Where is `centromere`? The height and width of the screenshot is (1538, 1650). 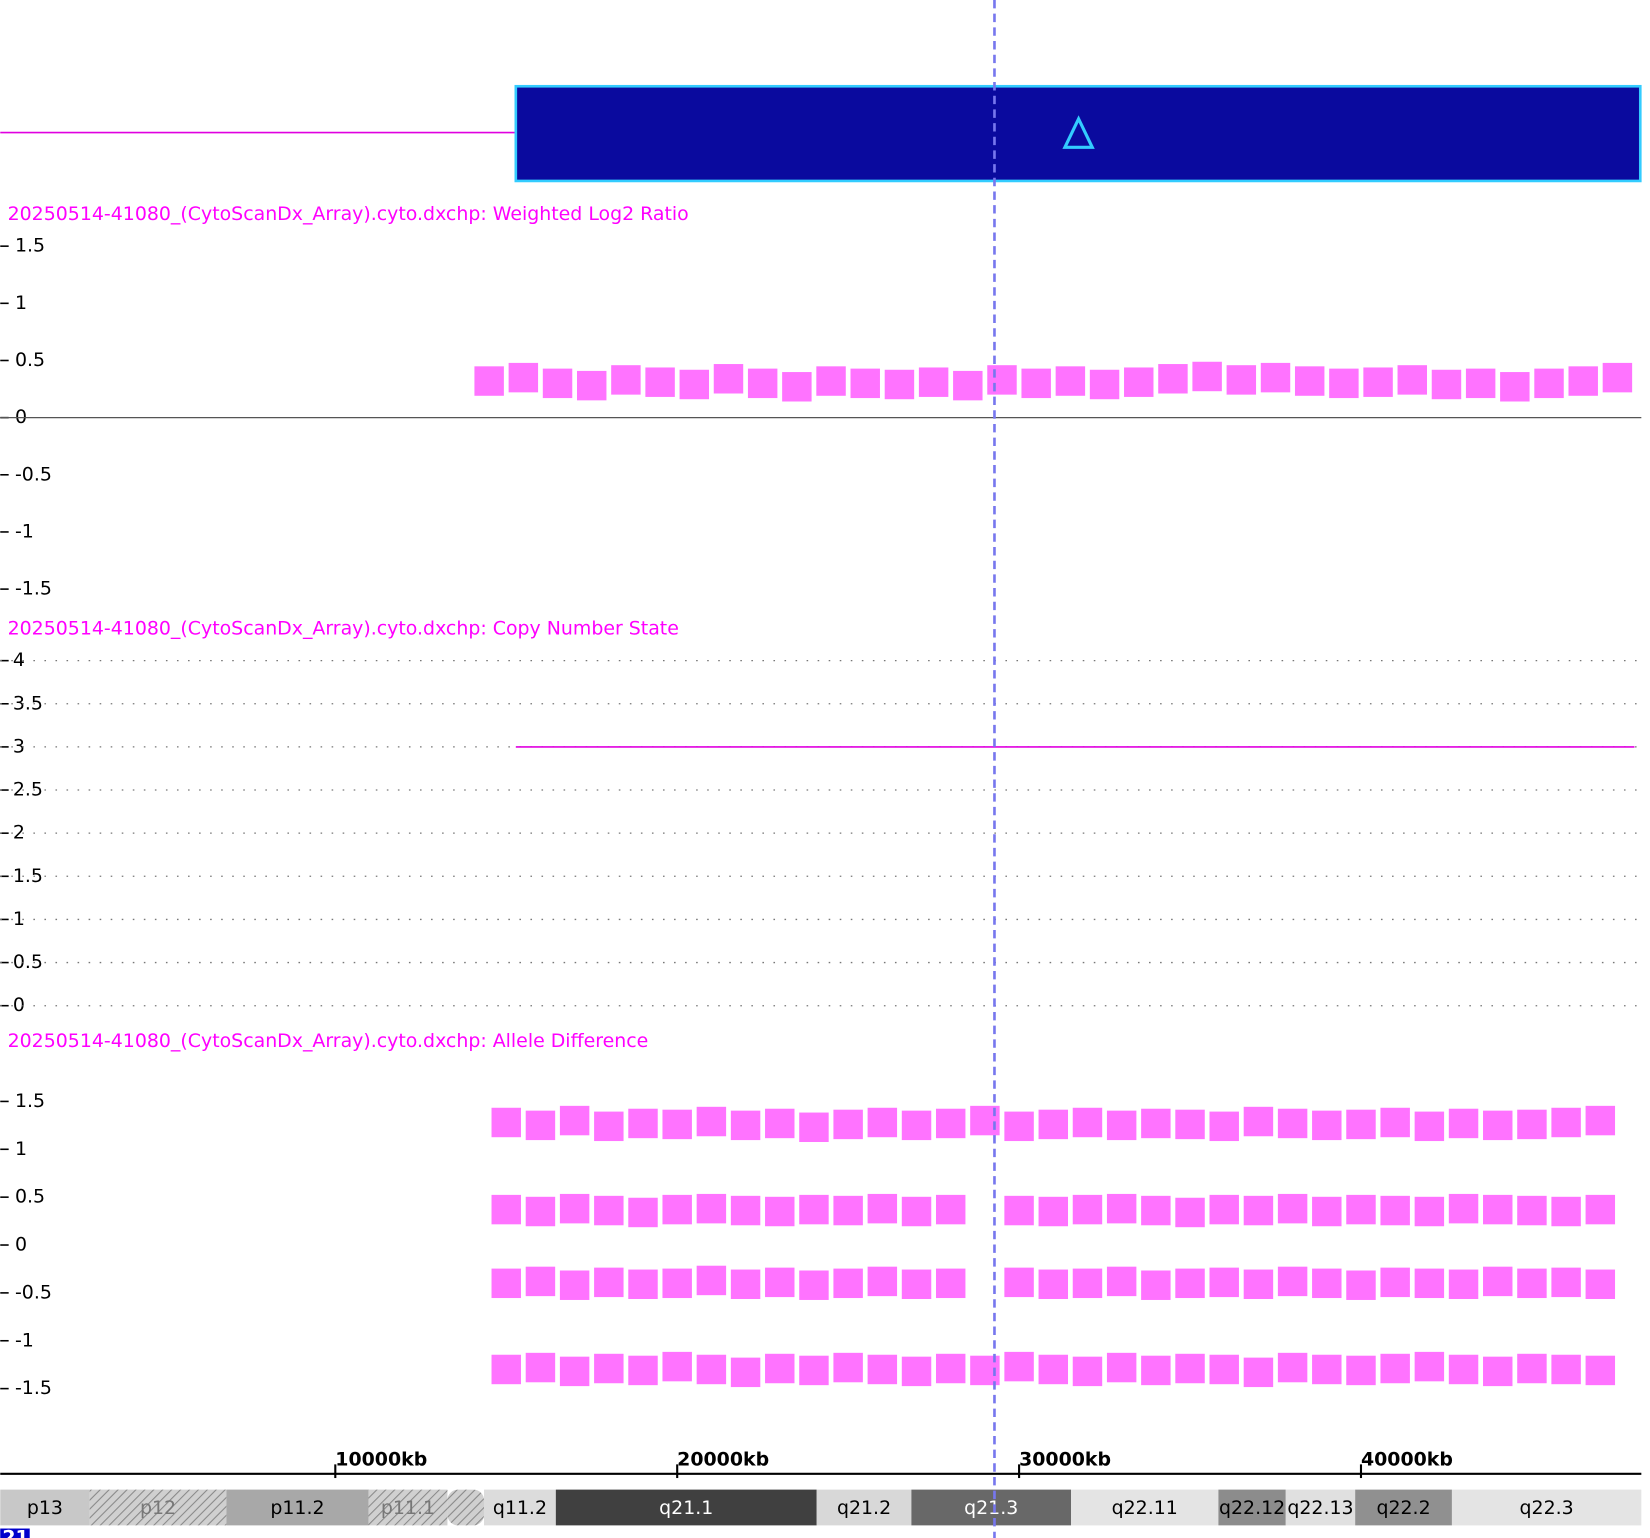
centromere is located at coordinates (466, 1507).